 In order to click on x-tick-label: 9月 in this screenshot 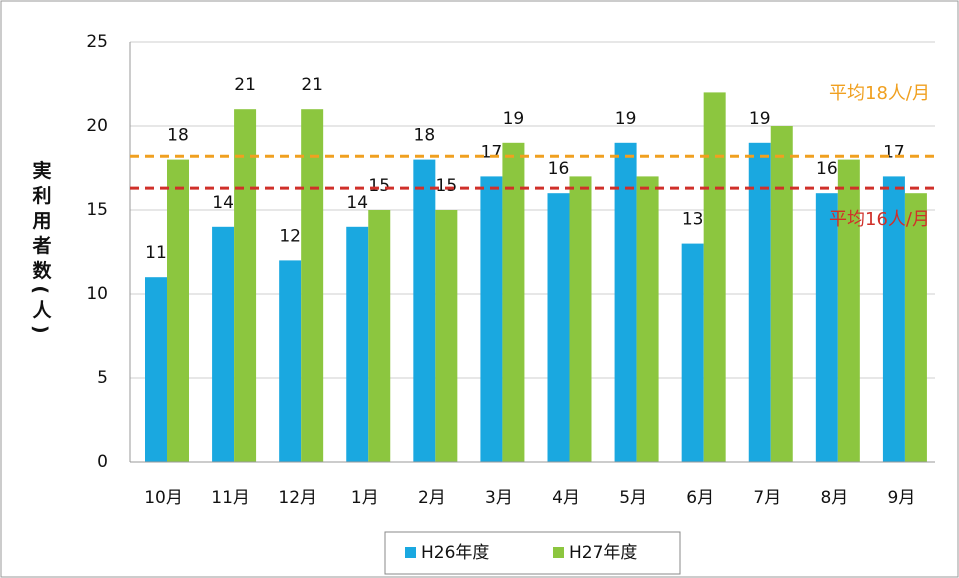, I will do `click(902, 498)`.